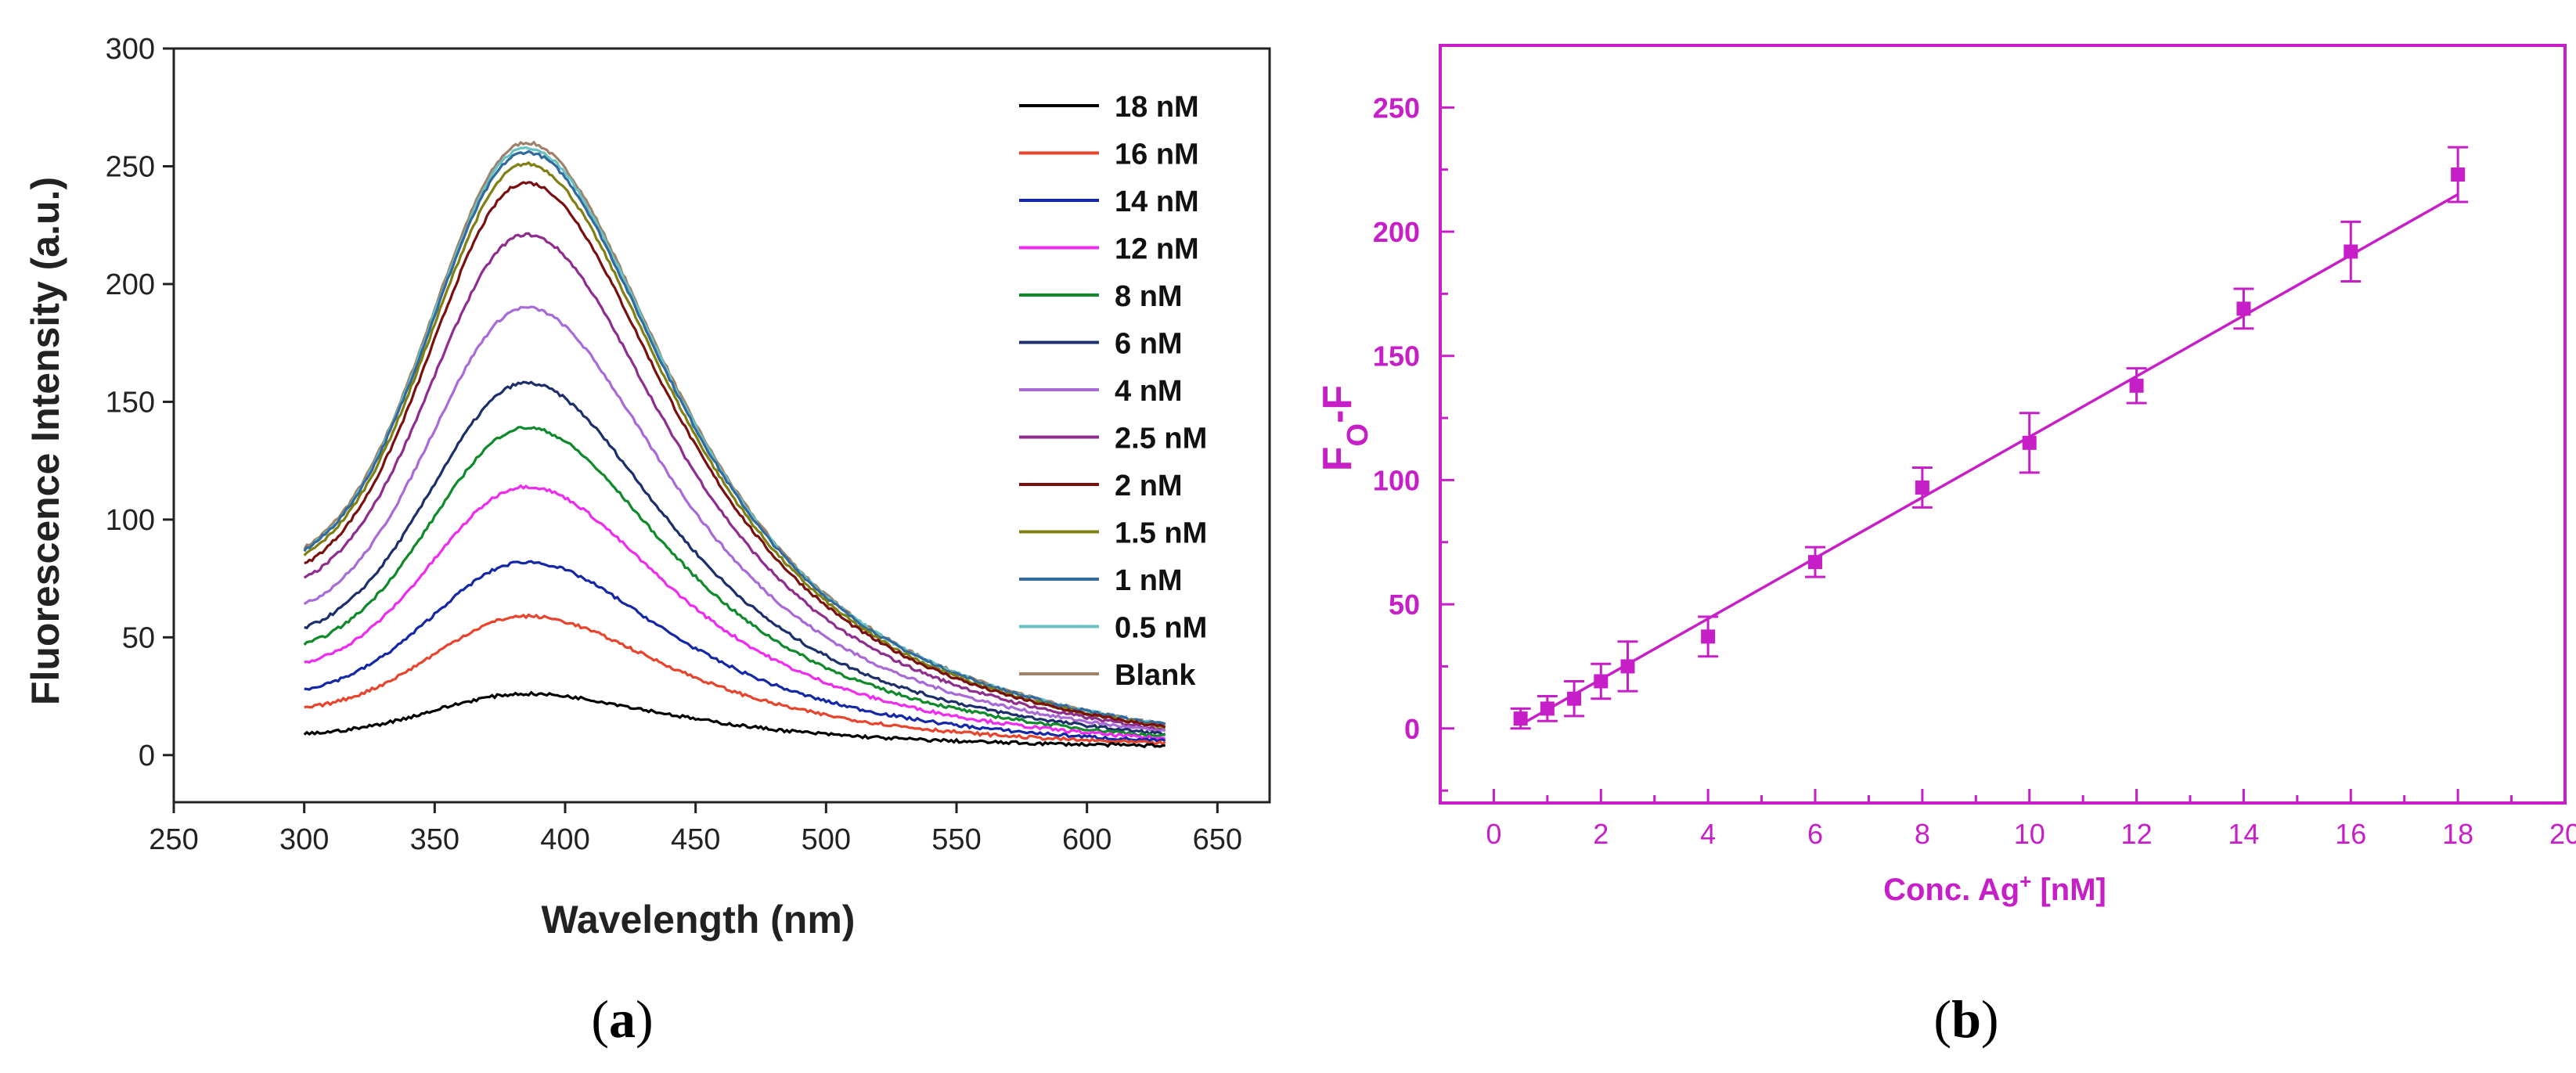  I want to click on x-tick-label: 20, so click(2562, 834).